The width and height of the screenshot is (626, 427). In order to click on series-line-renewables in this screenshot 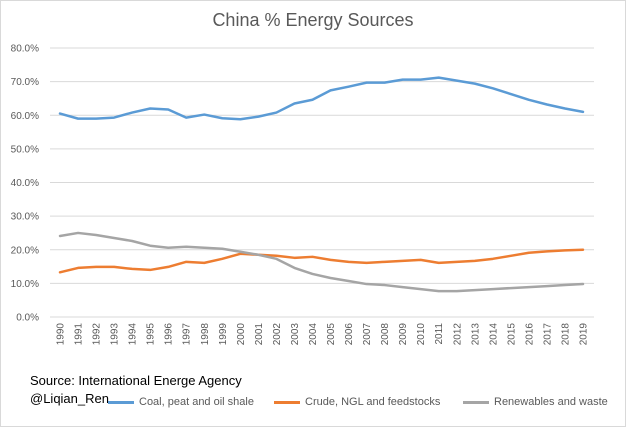, I will do `click(321, 262)`.